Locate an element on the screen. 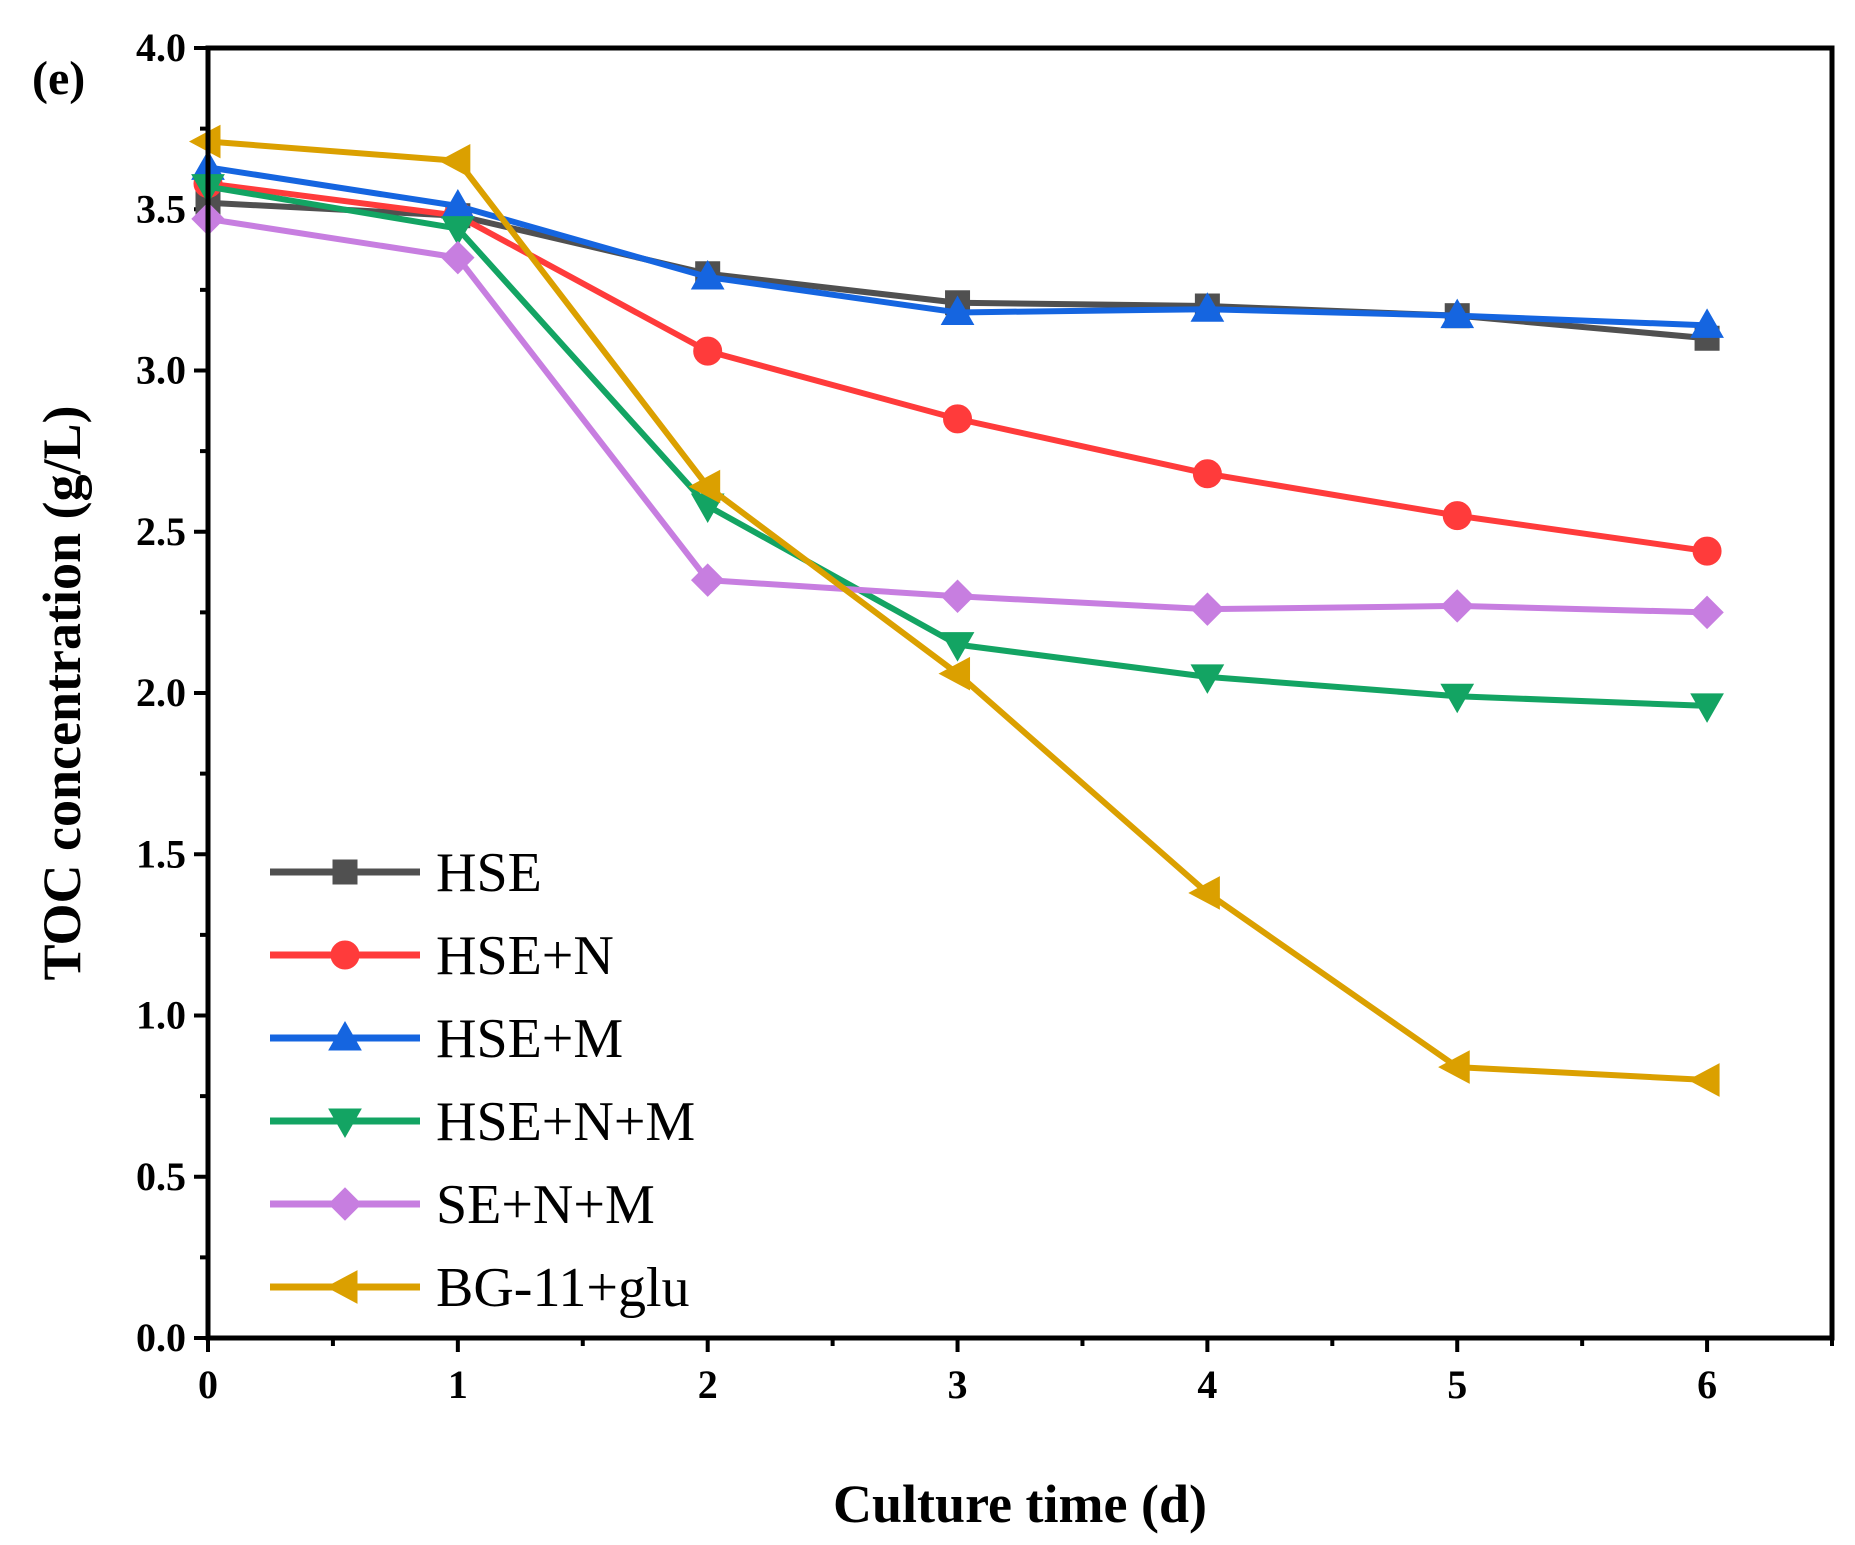 Image resolution: width=1855 pixels, height=1545 pixels. legend-entry: BG-11+glu is located at coordinates (480, 1288).